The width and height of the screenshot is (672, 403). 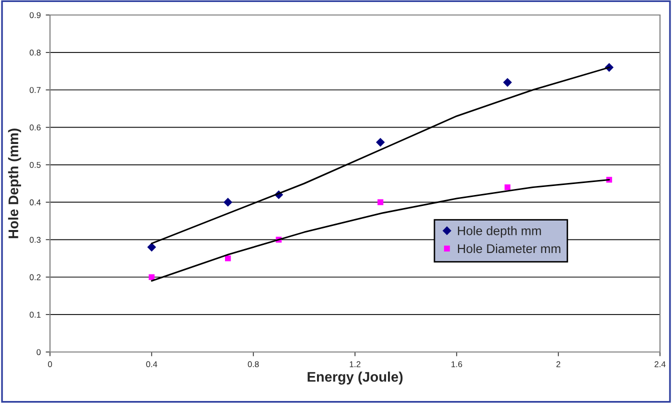 What do you see at coordinates (660, 364) in the screenshot?
I see `x-tick-label: 2.4` at bounding box center [660, 364].